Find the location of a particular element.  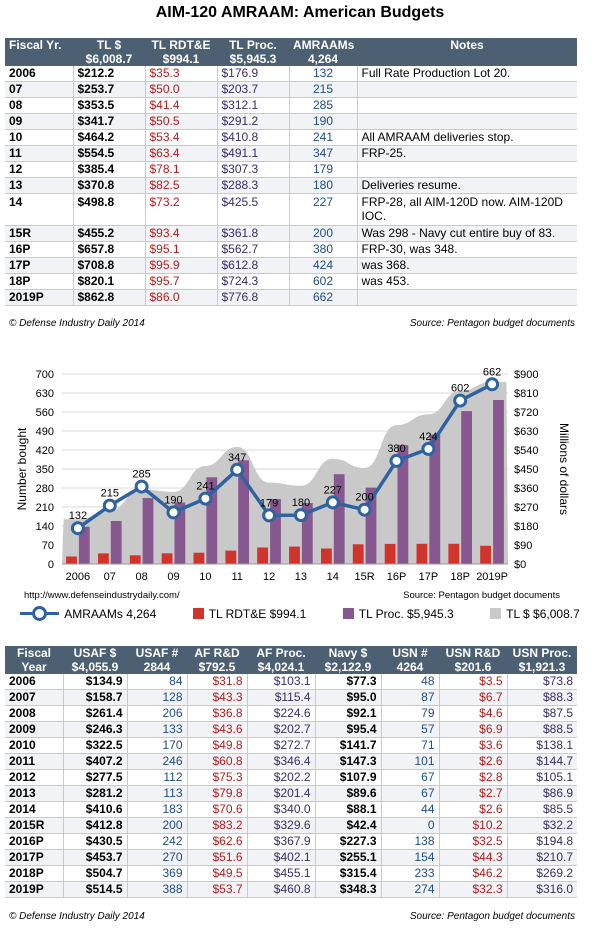

cell-amraams: 424 is located at coordinates (323, 265).